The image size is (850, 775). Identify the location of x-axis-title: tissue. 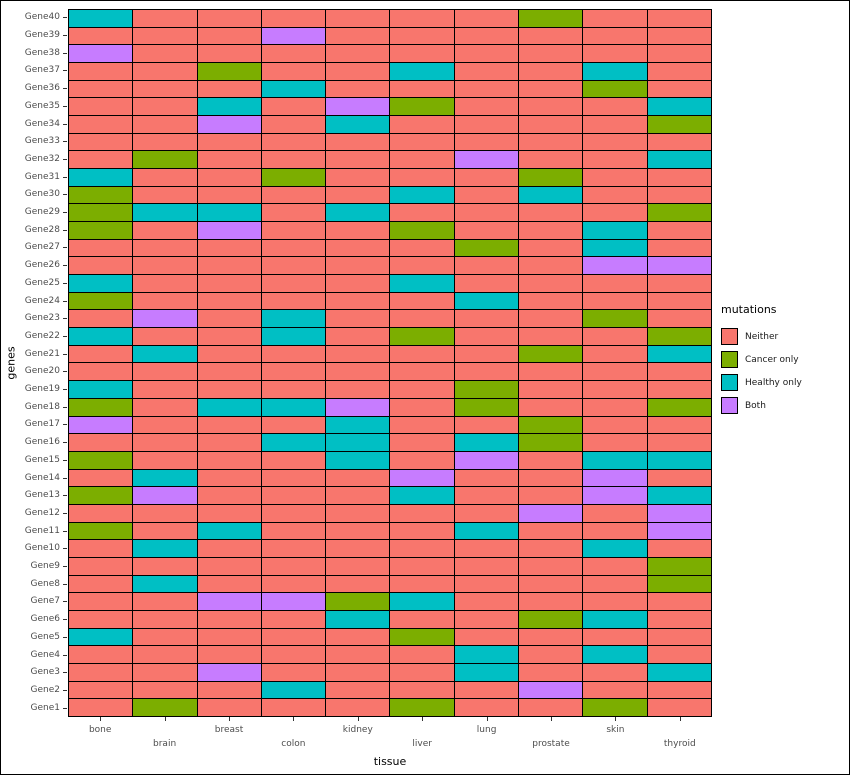
(390, 761).